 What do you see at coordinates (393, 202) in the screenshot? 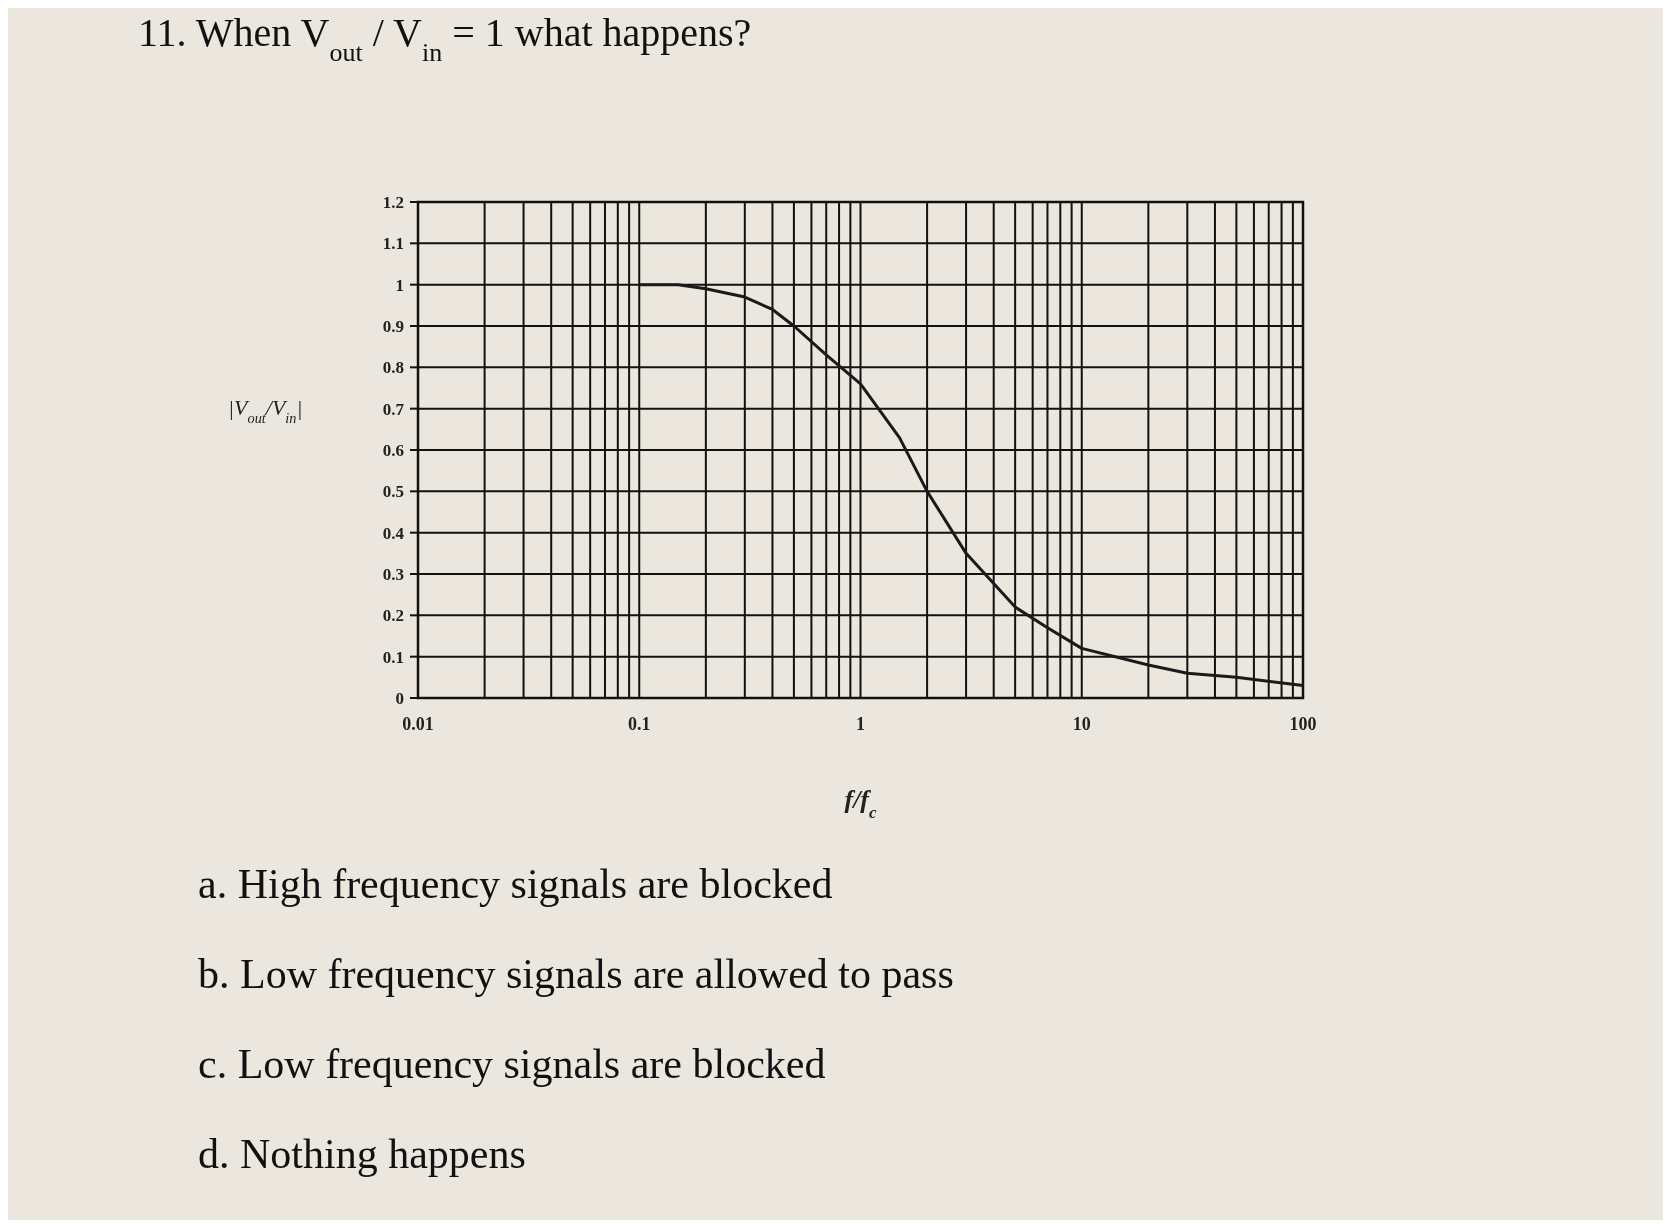
I see `y-tick-label: 1.2` at bounding box center [393, 202].